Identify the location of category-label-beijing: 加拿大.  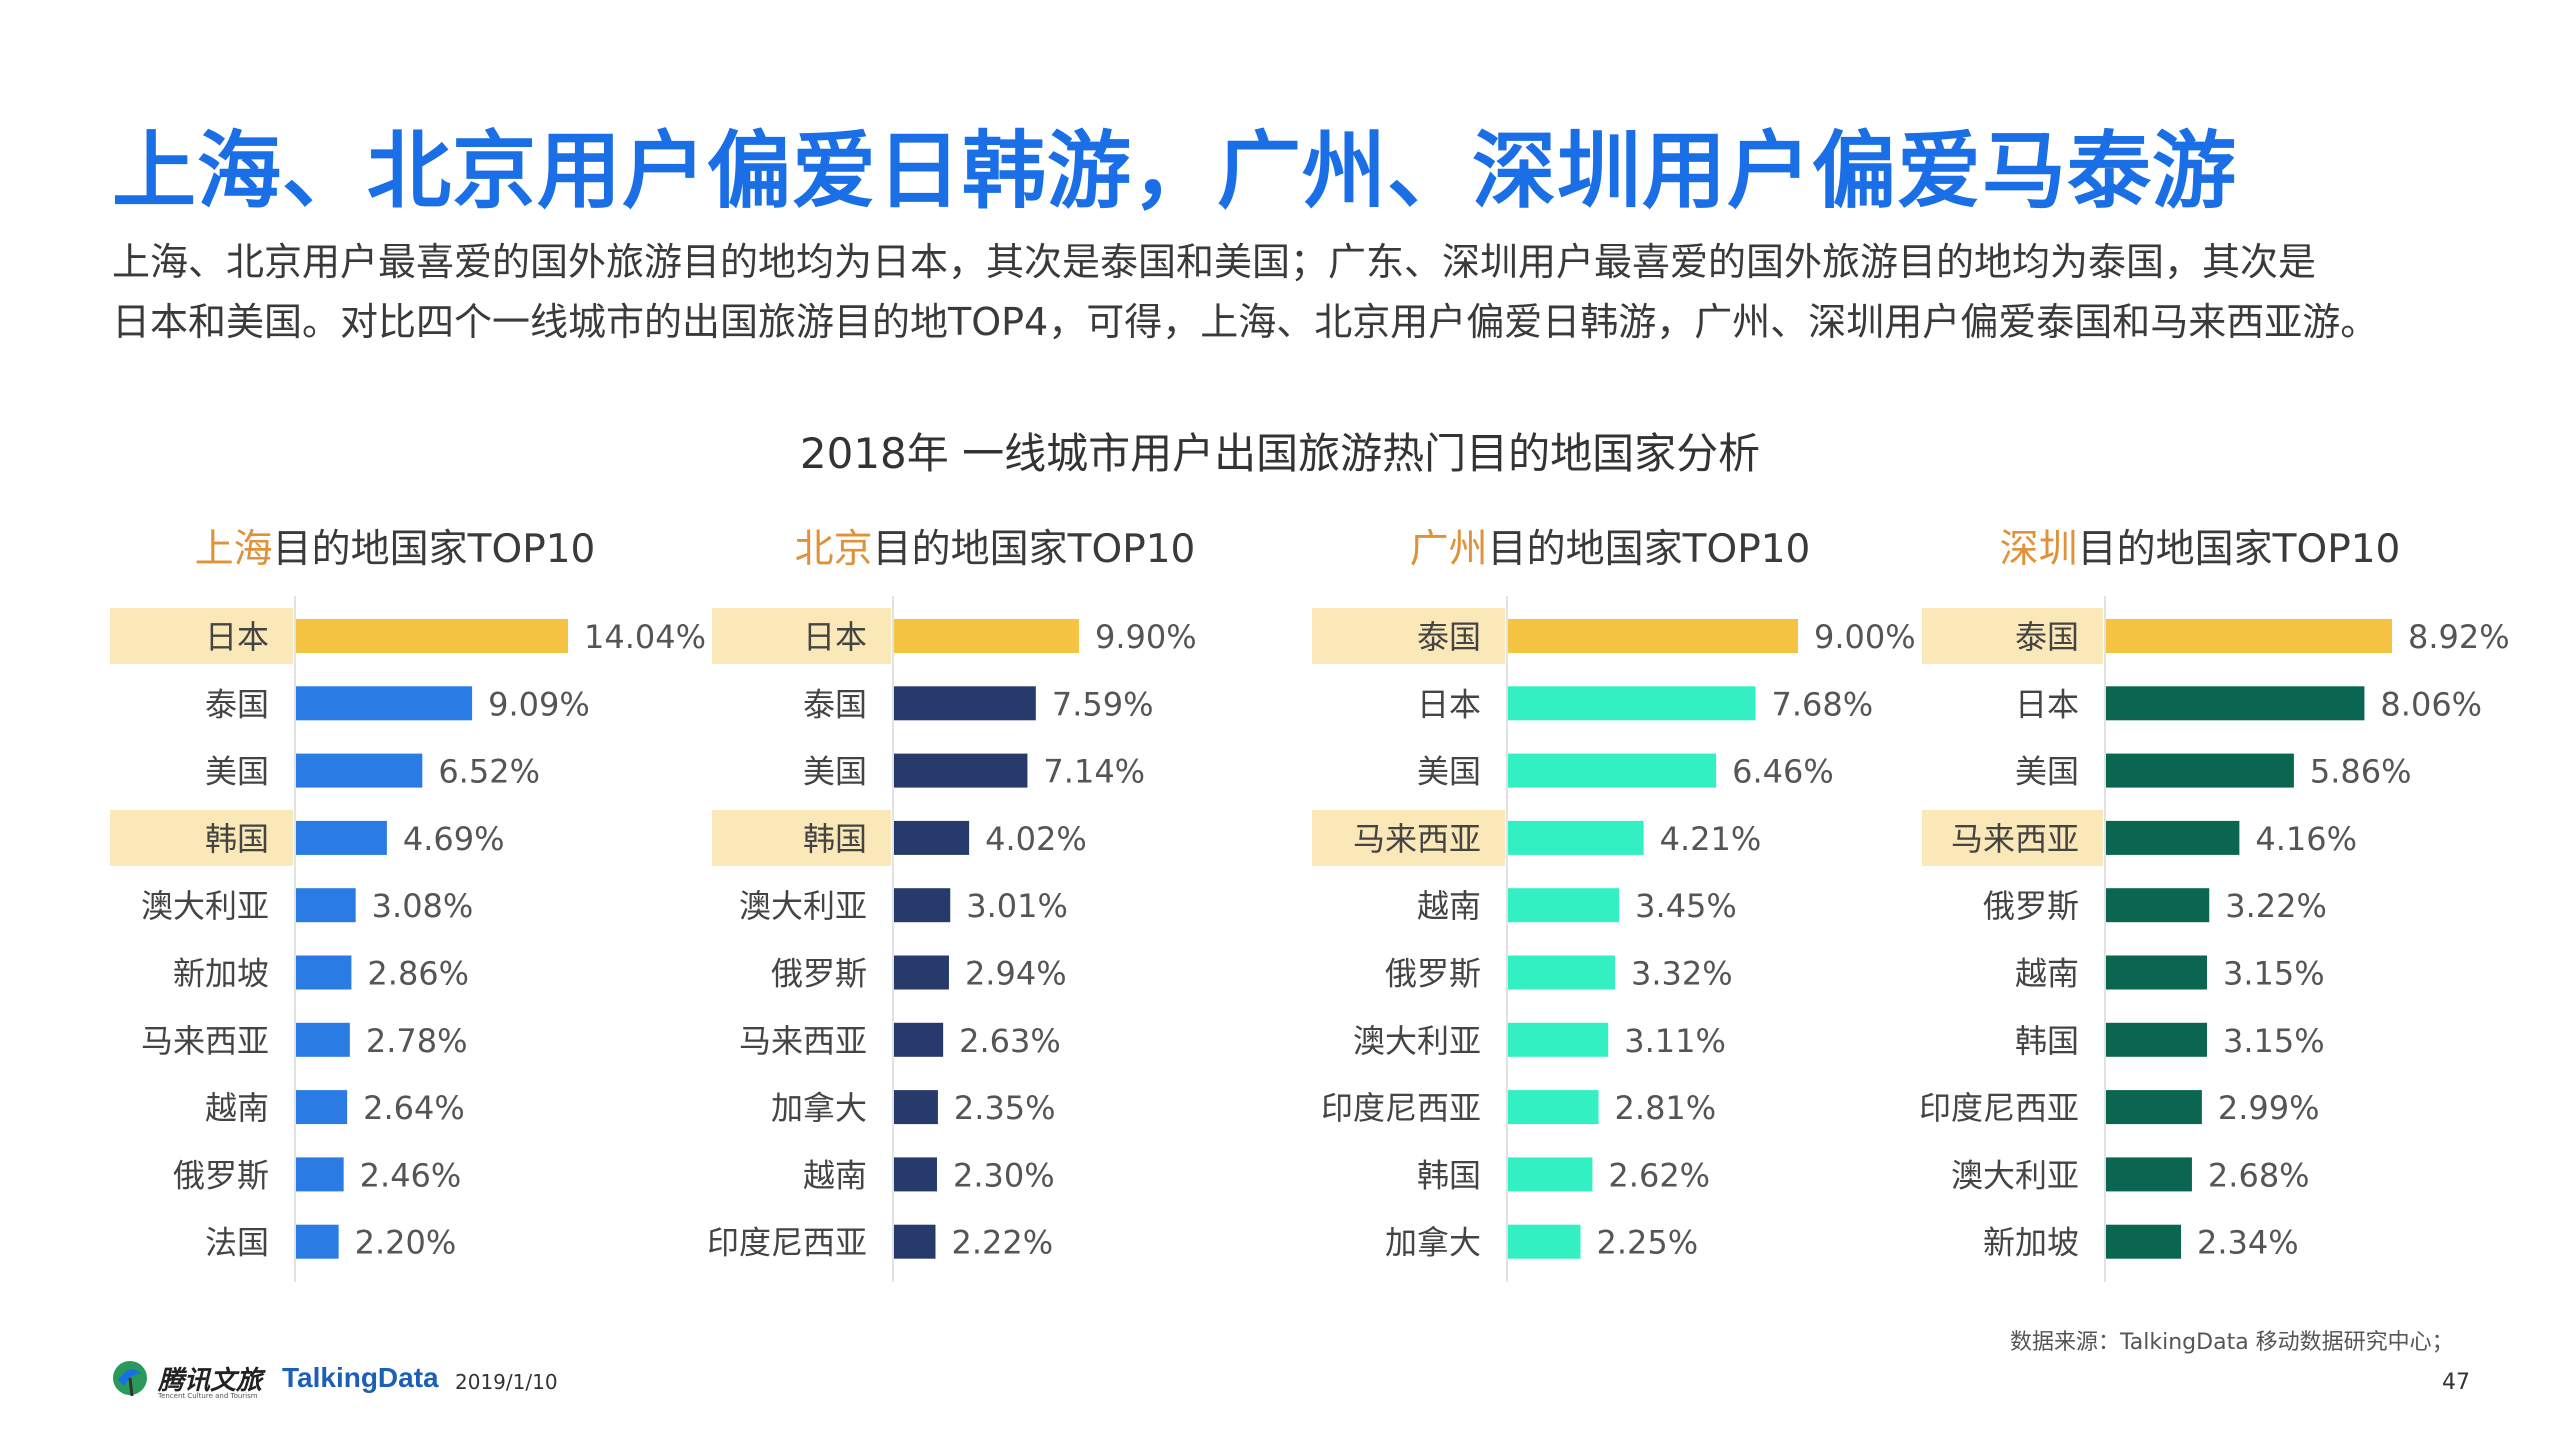
(819, 1108).